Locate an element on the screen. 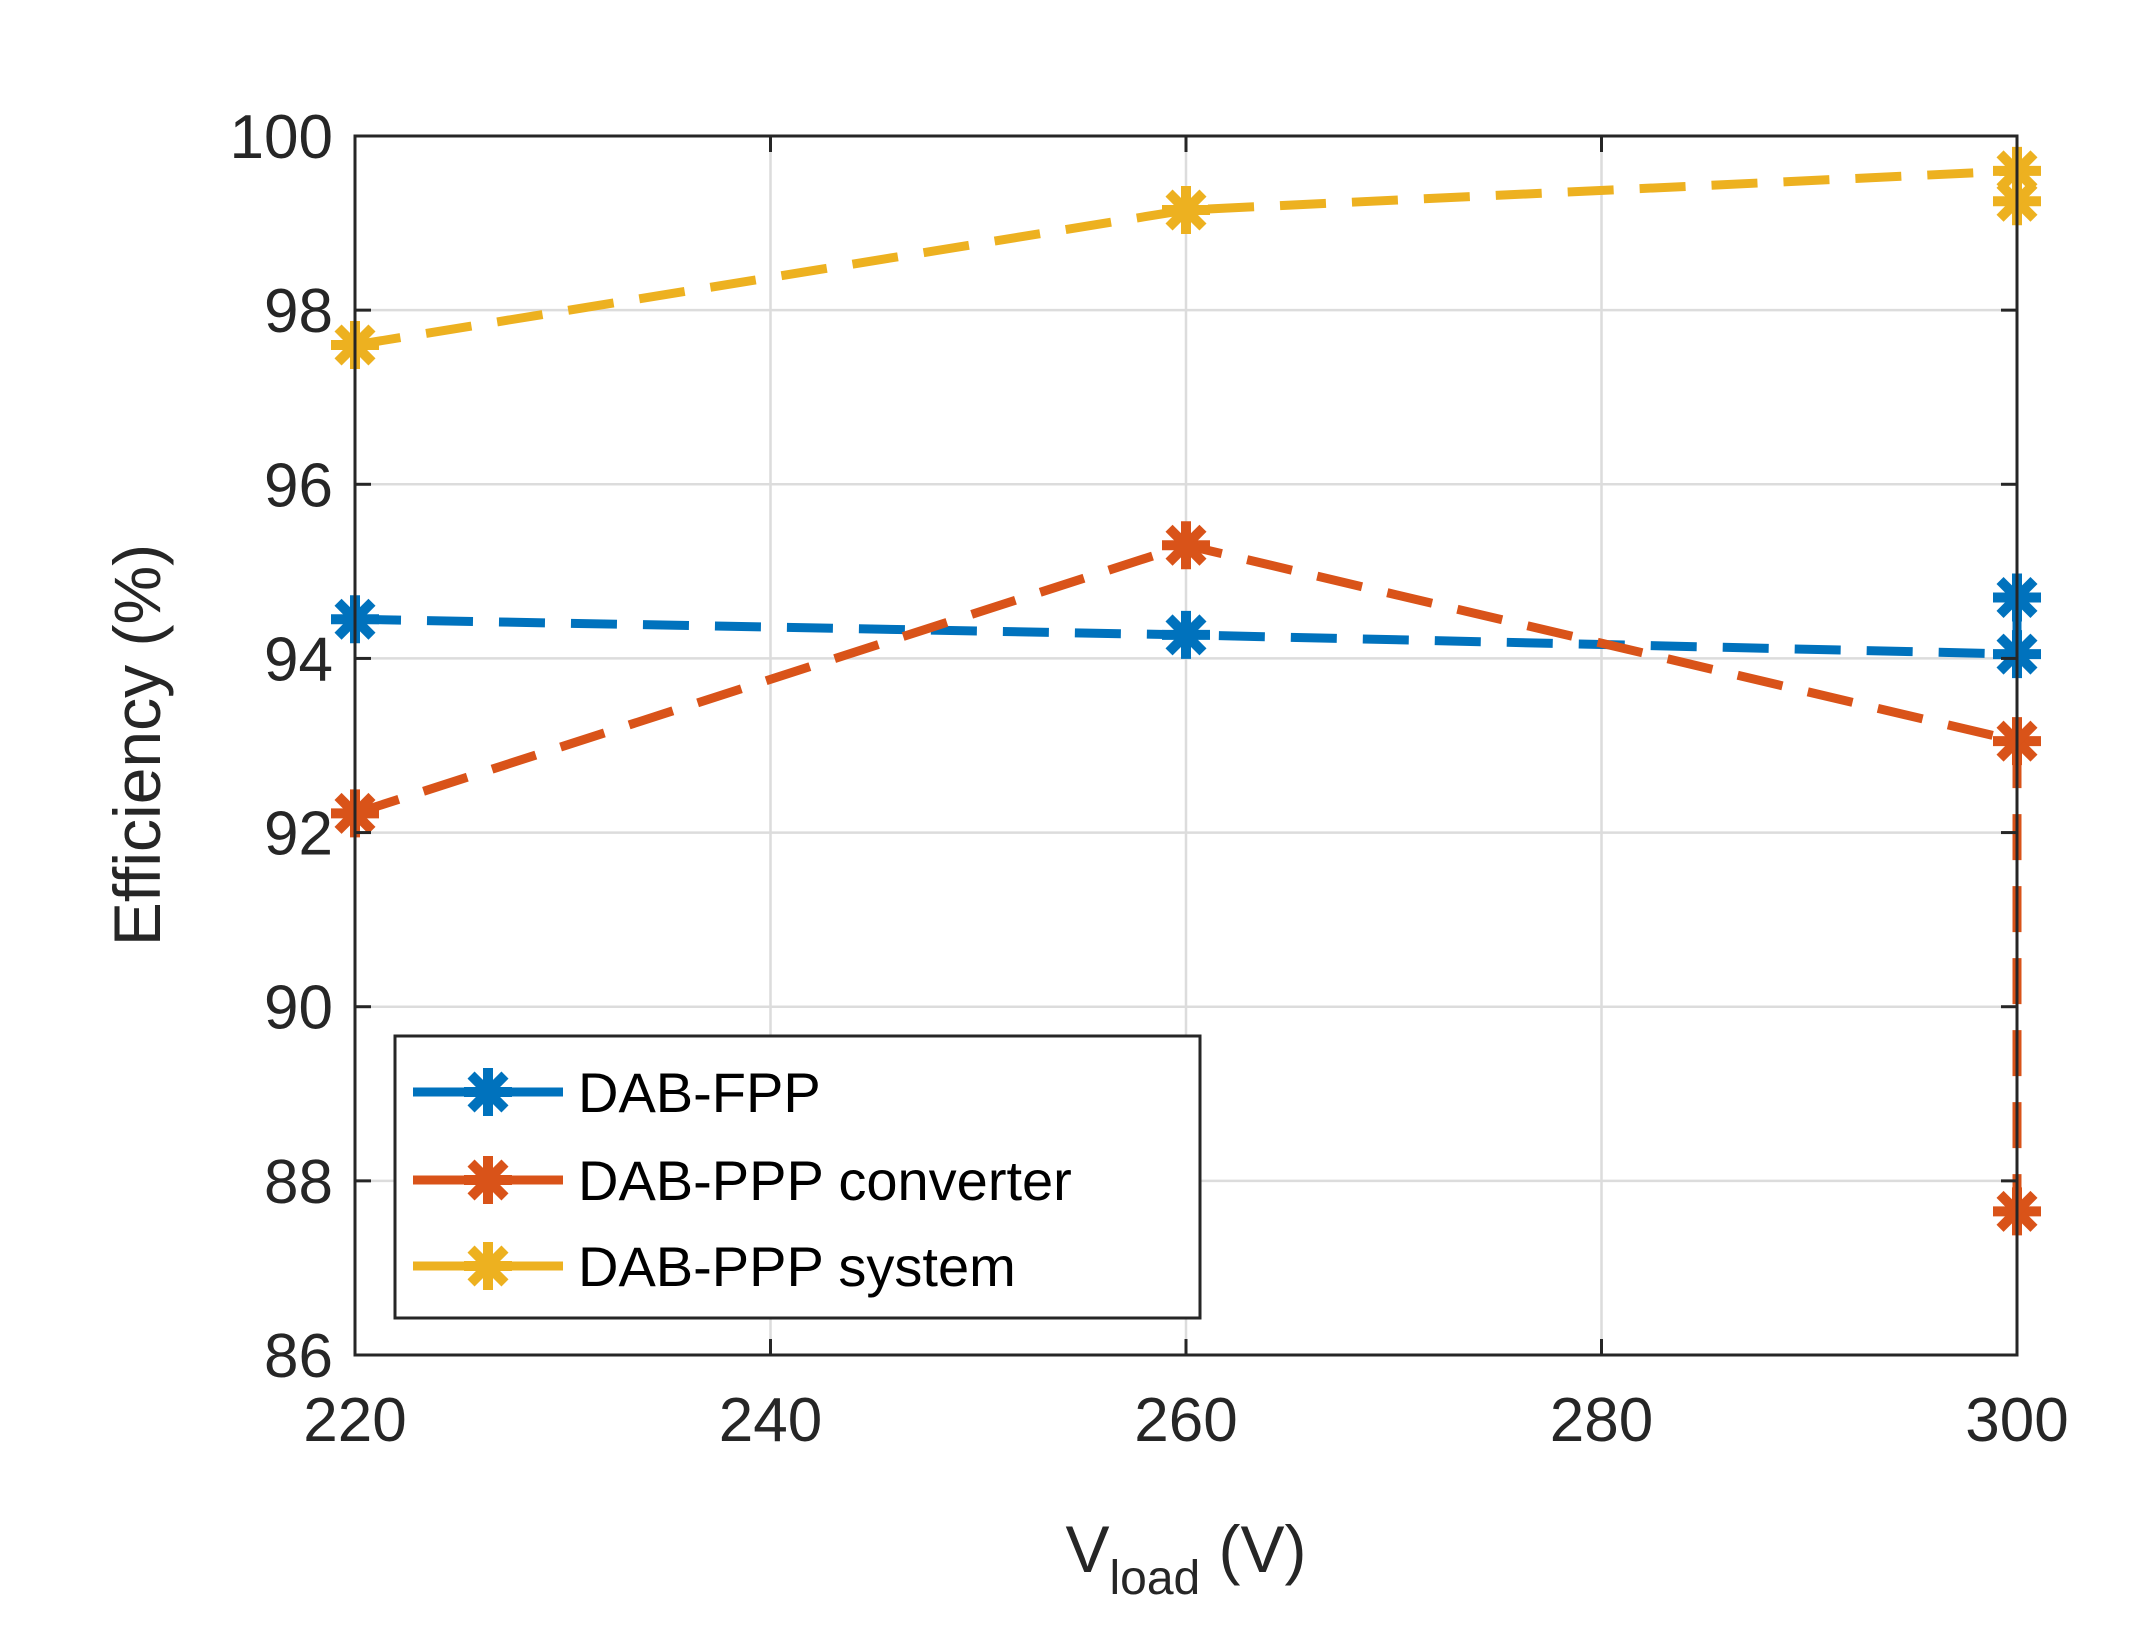 The width and height of the screenshot is (2148, 1630). legend: DAB-FPP DAB-PPP converter DAB-PPP system is located at coordinates (797, 1177).